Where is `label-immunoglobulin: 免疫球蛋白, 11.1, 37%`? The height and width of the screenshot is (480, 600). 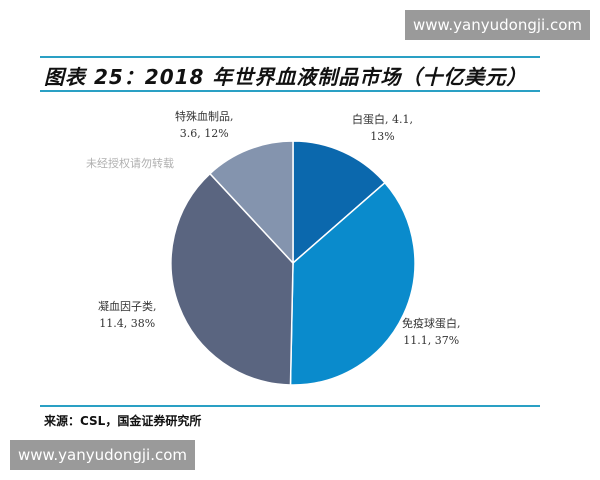
label-immunoglobulin: 免疫球蛋白, 11.1, 37% is located at coordinates (431, 332).